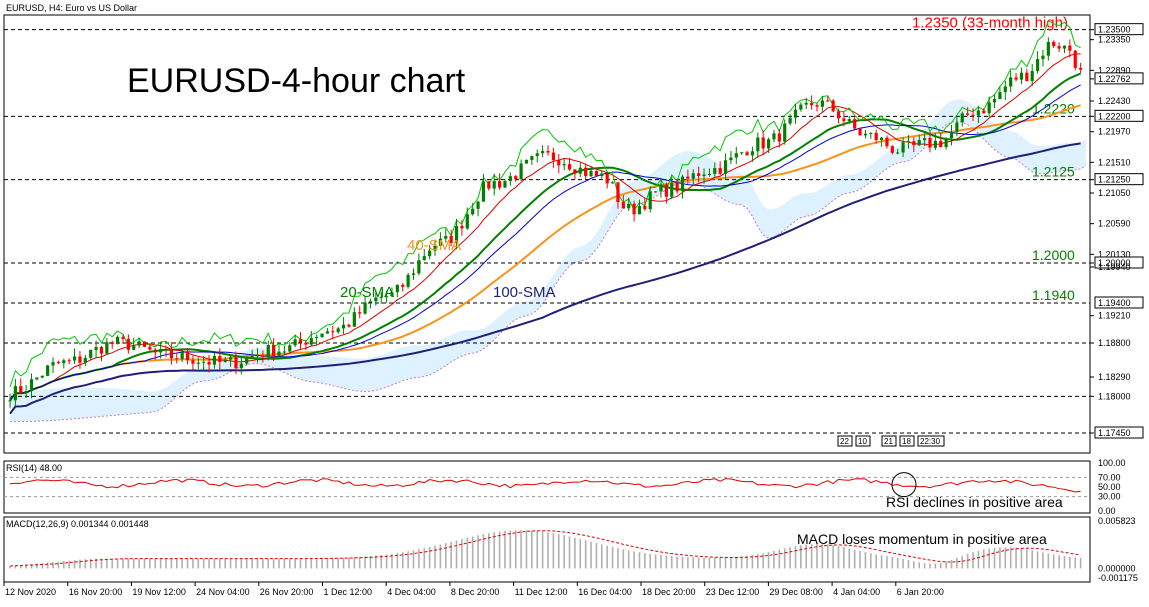 The height and width of the screenshot is (607, 1149). I want to click on macd-annotation: MACD loses momentum in positive area, so click(922, 539).